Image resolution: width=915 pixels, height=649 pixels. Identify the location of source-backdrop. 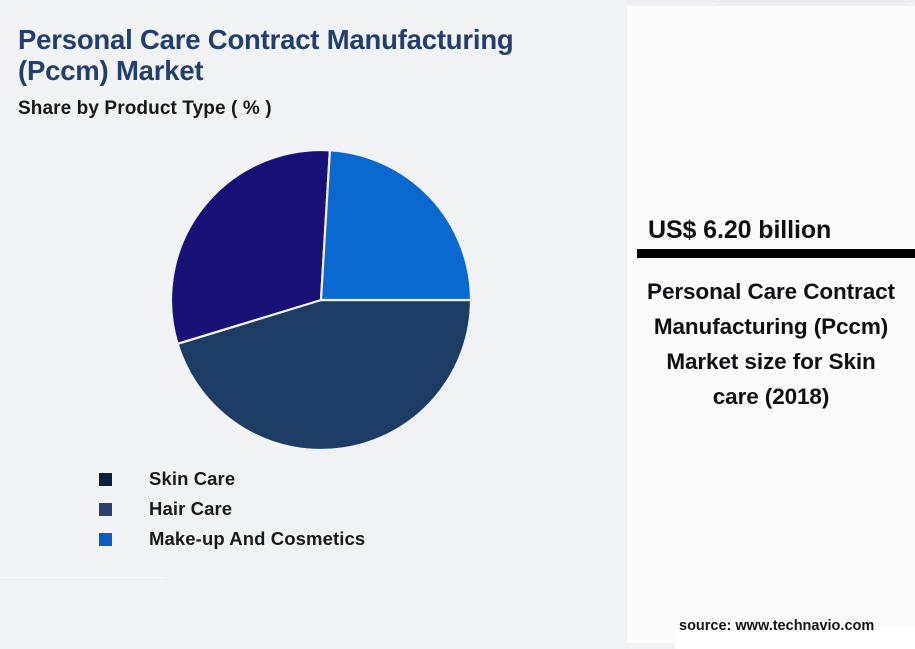
(795, 638).